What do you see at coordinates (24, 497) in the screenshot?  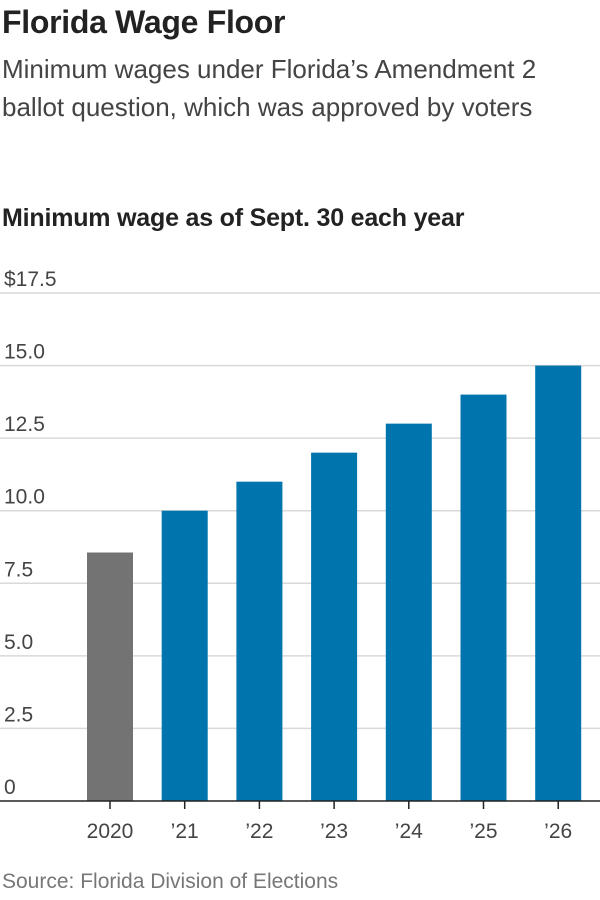 I see `y-tick-label: 10.0` at bounding box center [24, 497].